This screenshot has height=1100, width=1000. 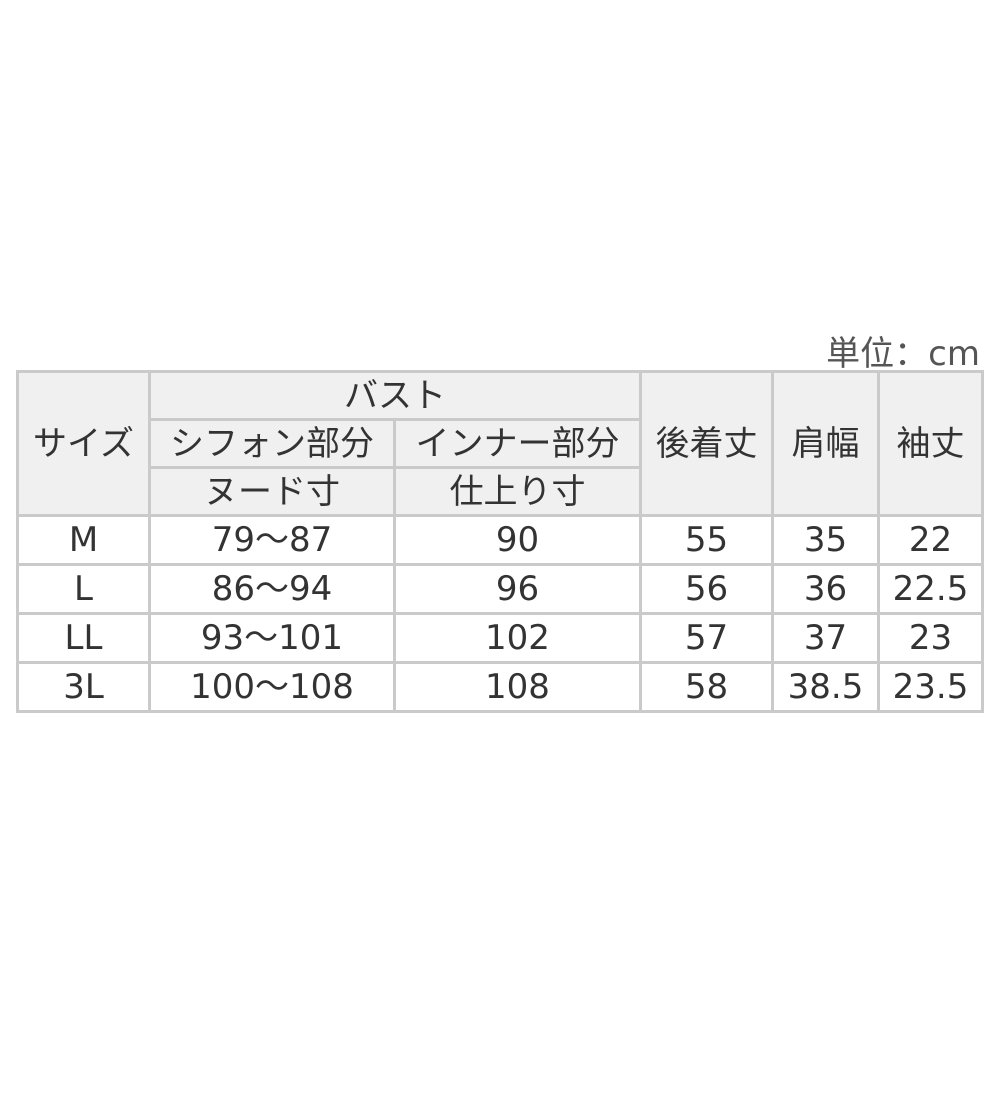 I want to click on header-bust: バスト, so click(x=395, y=395).